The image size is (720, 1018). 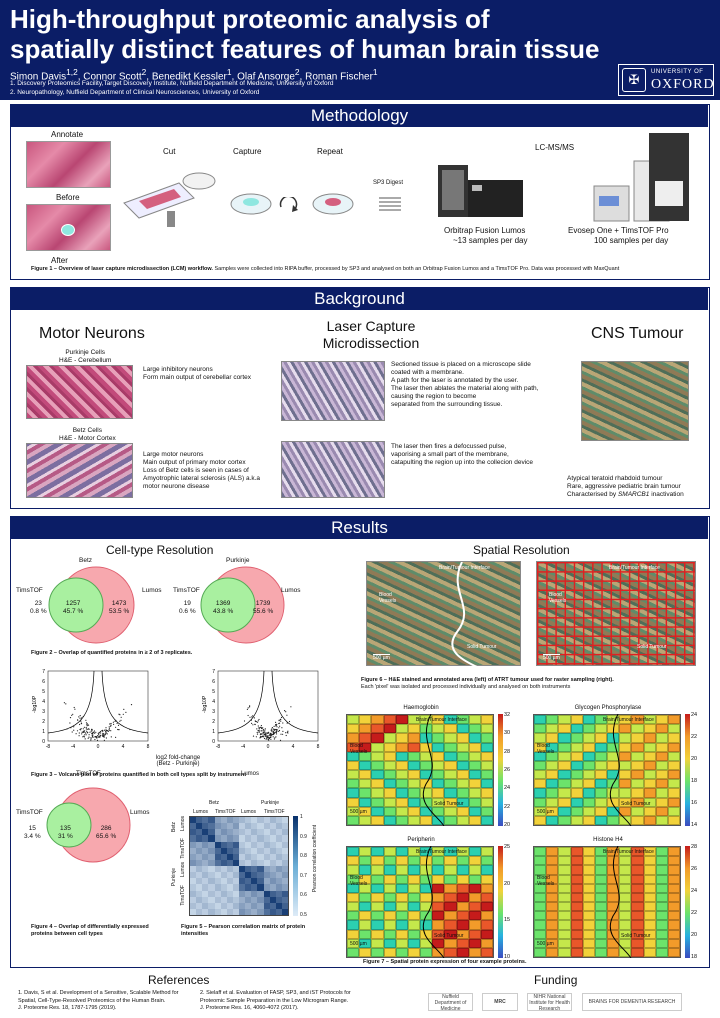 I want to click on venn-purkinje-right-label: Lumos, so click(x=291, y=590).